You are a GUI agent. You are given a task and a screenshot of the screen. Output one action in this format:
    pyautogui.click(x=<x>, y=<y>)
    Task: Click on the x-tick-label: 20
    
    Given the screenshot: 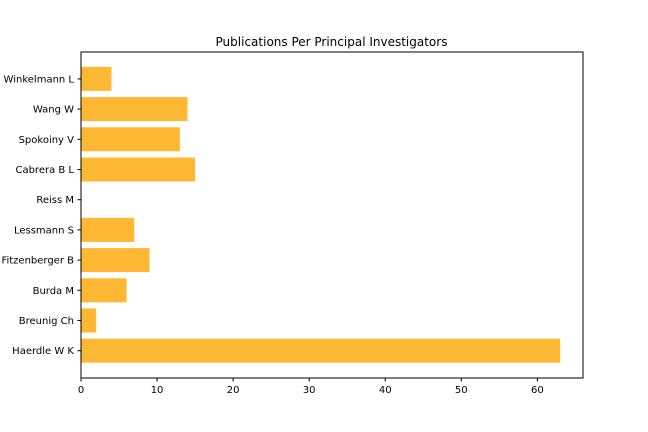 What is the action you would take?
    pyautogui.click(x=233, y=390)
    